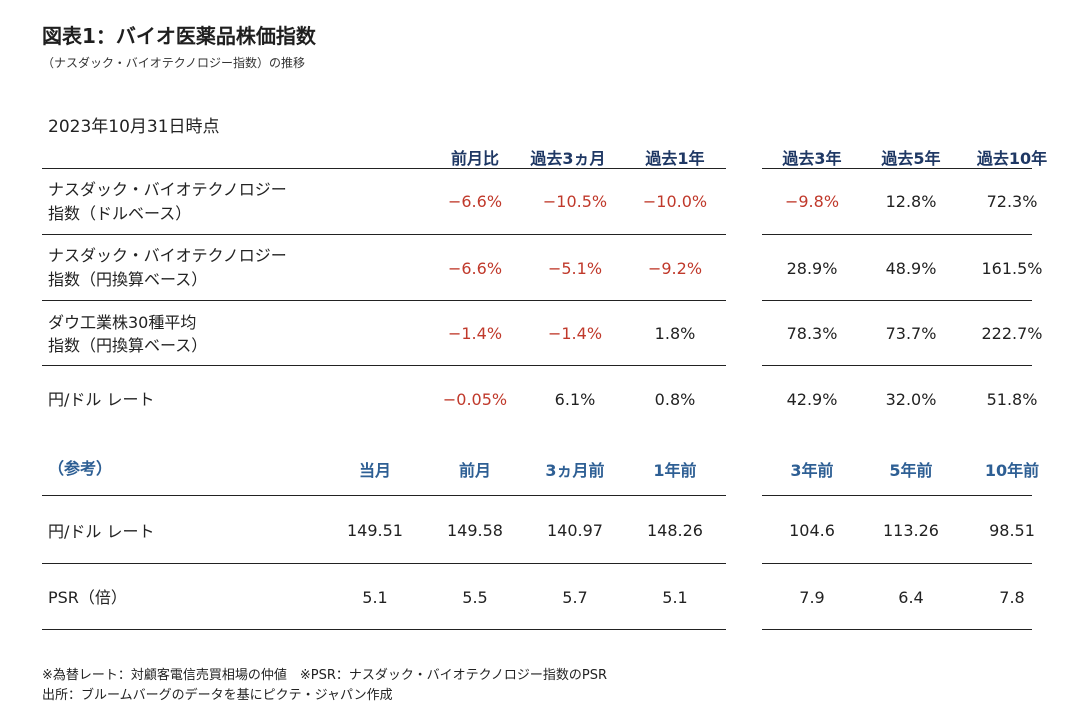 This screenshot has height=717, width=1087. I want to click on table-cell: 104.6, so click(812, 530).